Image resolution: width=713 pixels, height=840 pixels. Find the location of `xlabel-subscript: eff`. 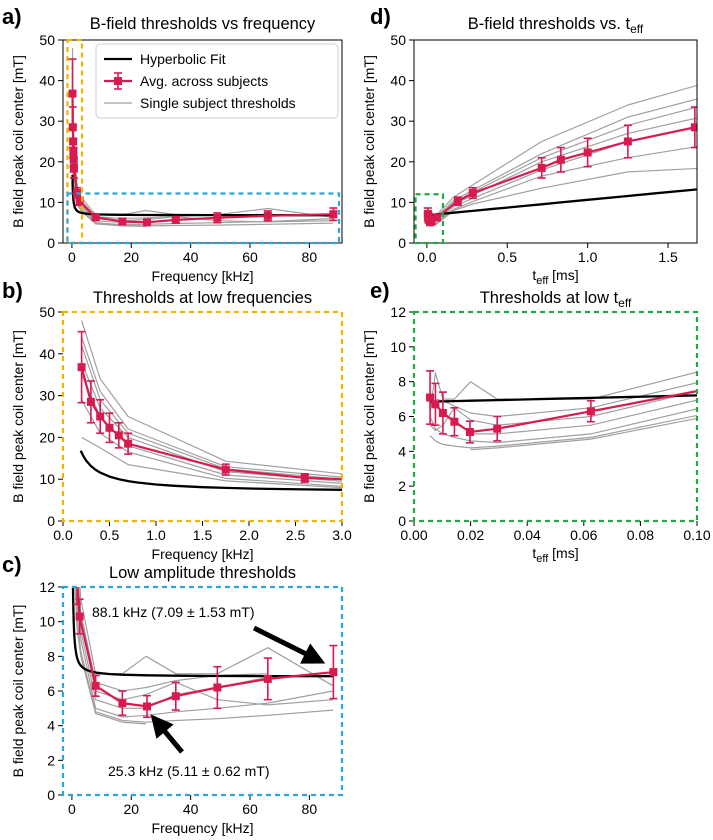

xlabel-subscript: eff is located at coordinates (542, 559).